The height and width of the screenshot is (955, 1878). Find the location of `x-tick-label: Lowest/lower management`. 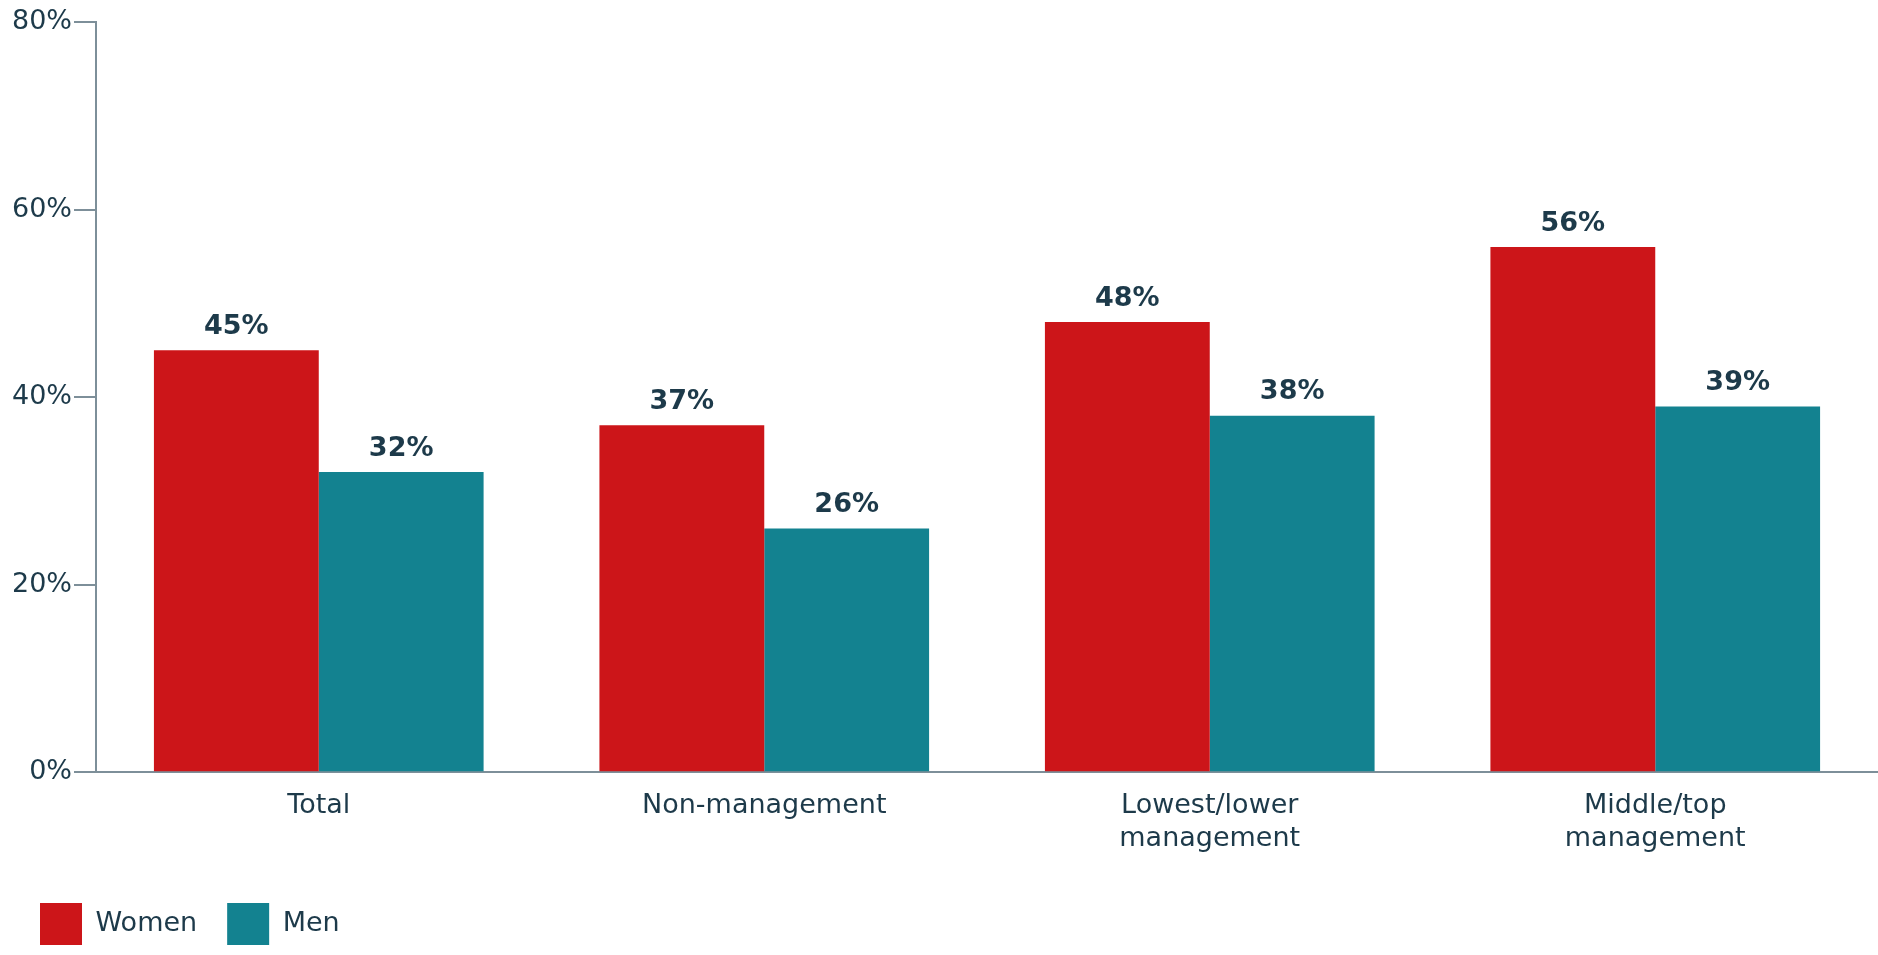

x-tick-label: Lowest/lower management is located at coordinates (1210, 820).